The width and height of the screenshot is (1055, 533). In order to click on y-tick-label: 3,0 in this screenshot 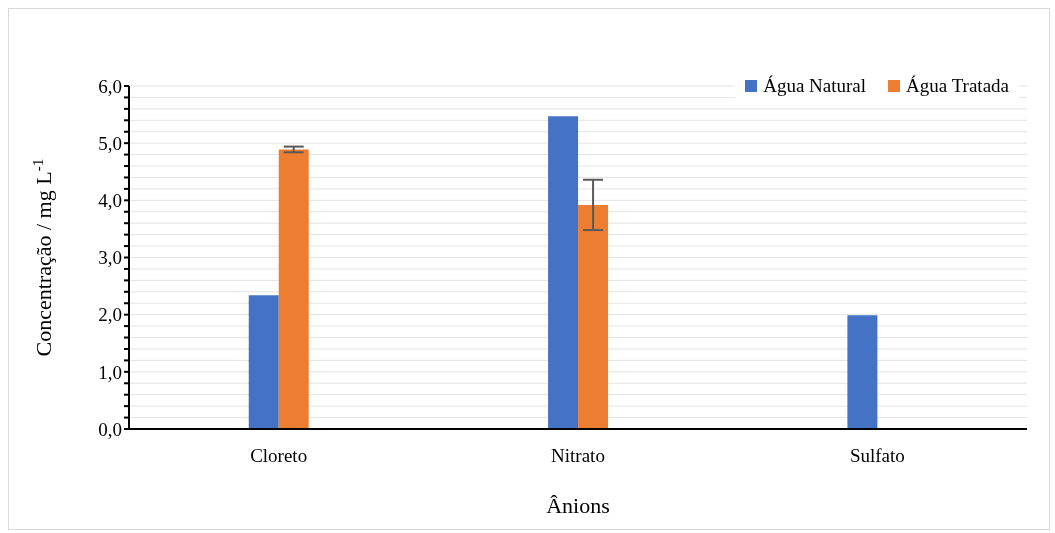, I will do `click(110, 258)`.